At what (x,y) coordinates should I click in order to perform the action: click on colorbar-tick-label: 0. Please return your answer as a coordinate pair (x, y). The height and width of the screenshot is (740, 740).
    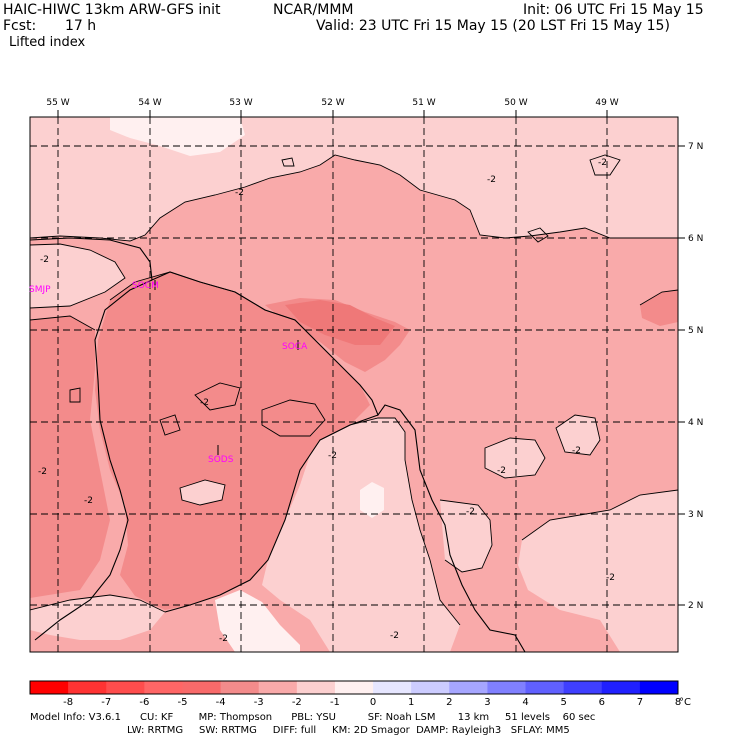
    Looking at the image, I should click on (373, 702).